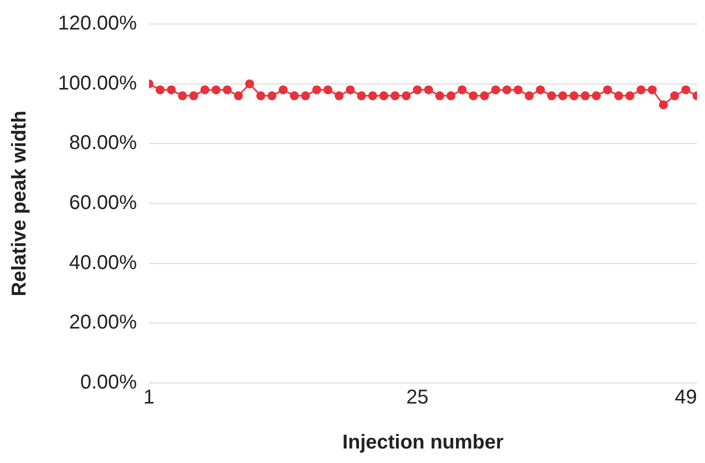 Image resolution: width=705 pixels, height=463 pixels. I want to click on x-tick-label: 25, so click(417, 397).